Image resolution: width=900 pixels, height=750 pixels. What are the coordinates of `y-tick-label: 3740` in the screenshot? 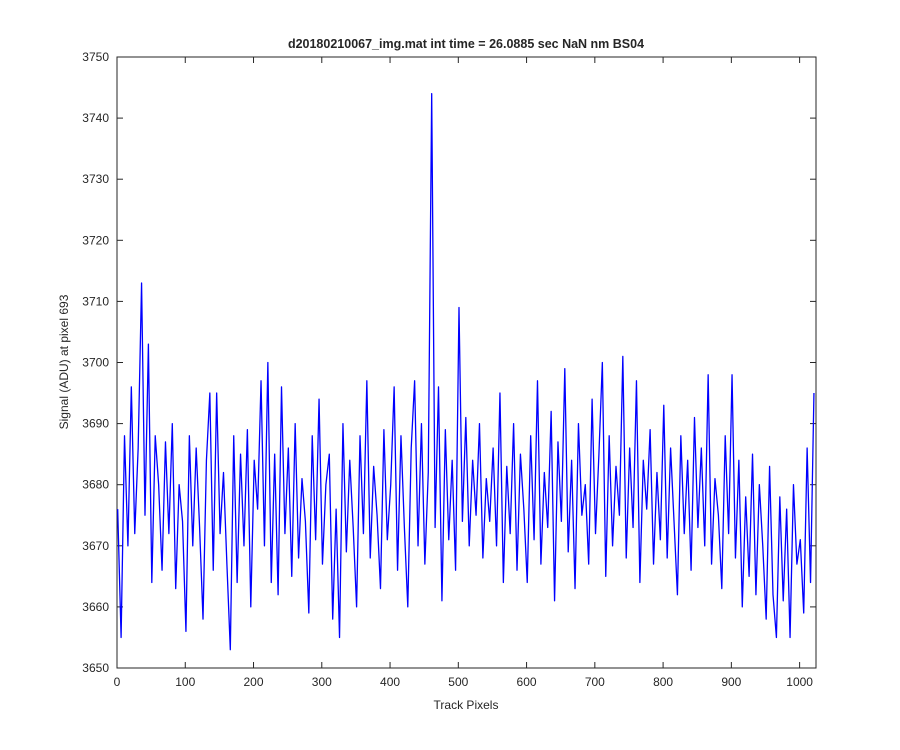 It's located at (95, 118).